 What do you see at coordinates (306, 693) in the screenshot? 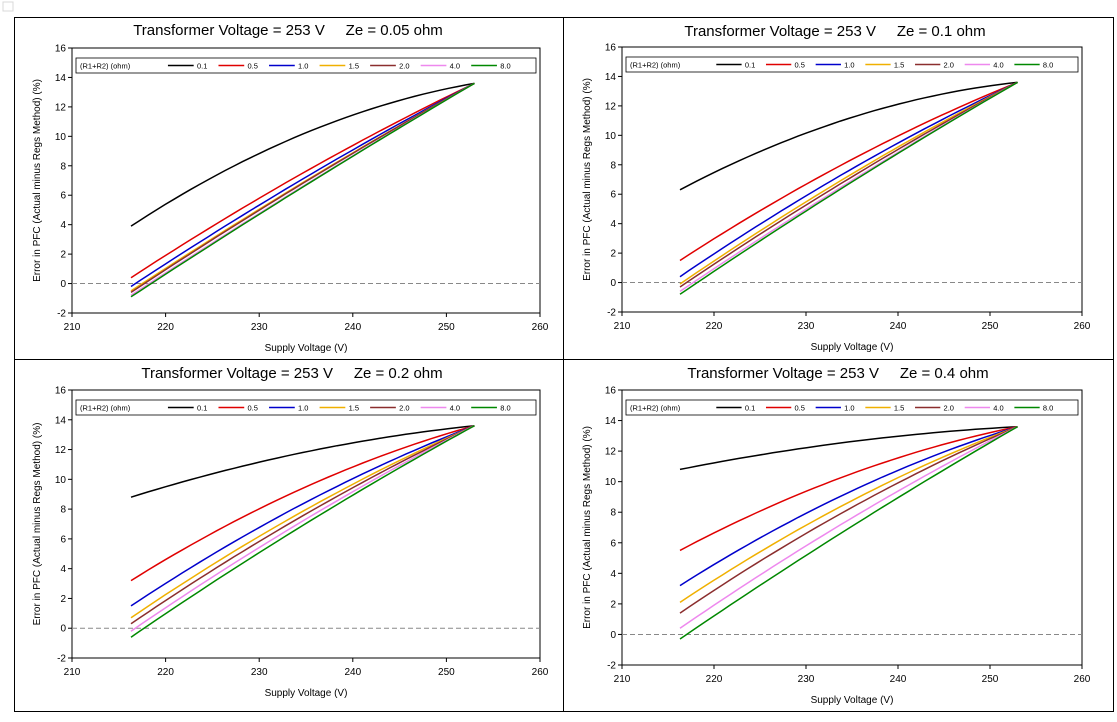
I see `x-axis-label: Supply Voltage (V)` at bounding box center [306, 693].